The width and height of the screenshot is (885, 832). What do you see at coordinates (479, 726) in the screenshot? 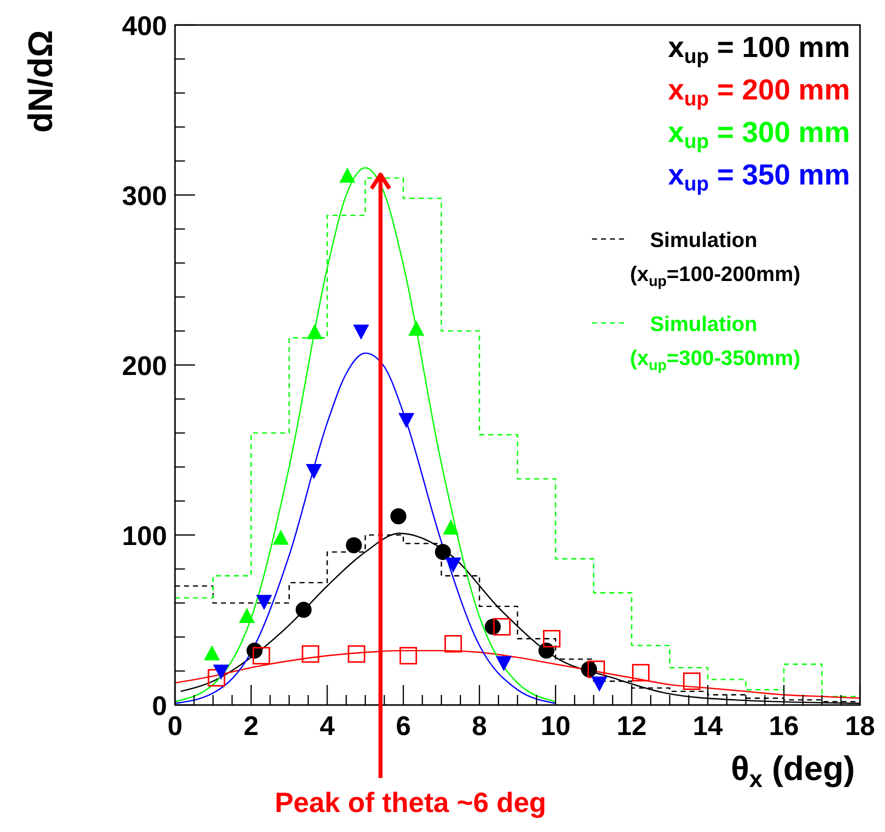
I see `x-tick-label: 8` at bounding box center [479, 726].